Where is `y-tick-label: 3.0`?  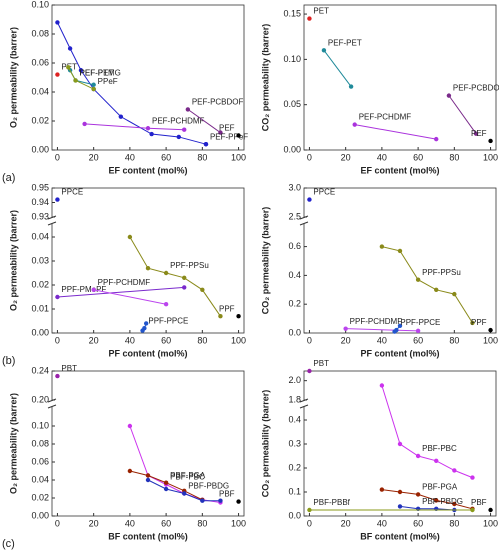 y-tick-label: 3.0 is located at coordinates (294, 187).